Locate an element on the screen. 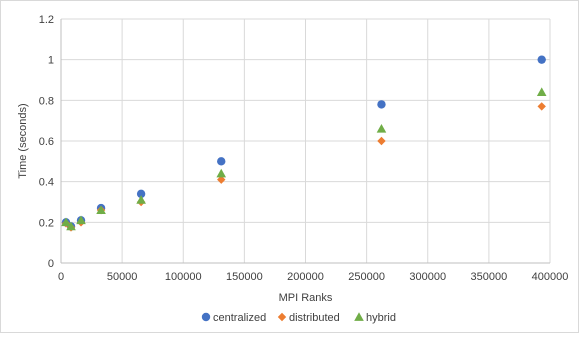  y-tick-label: 0.2 is located at coordinates (46, 223).